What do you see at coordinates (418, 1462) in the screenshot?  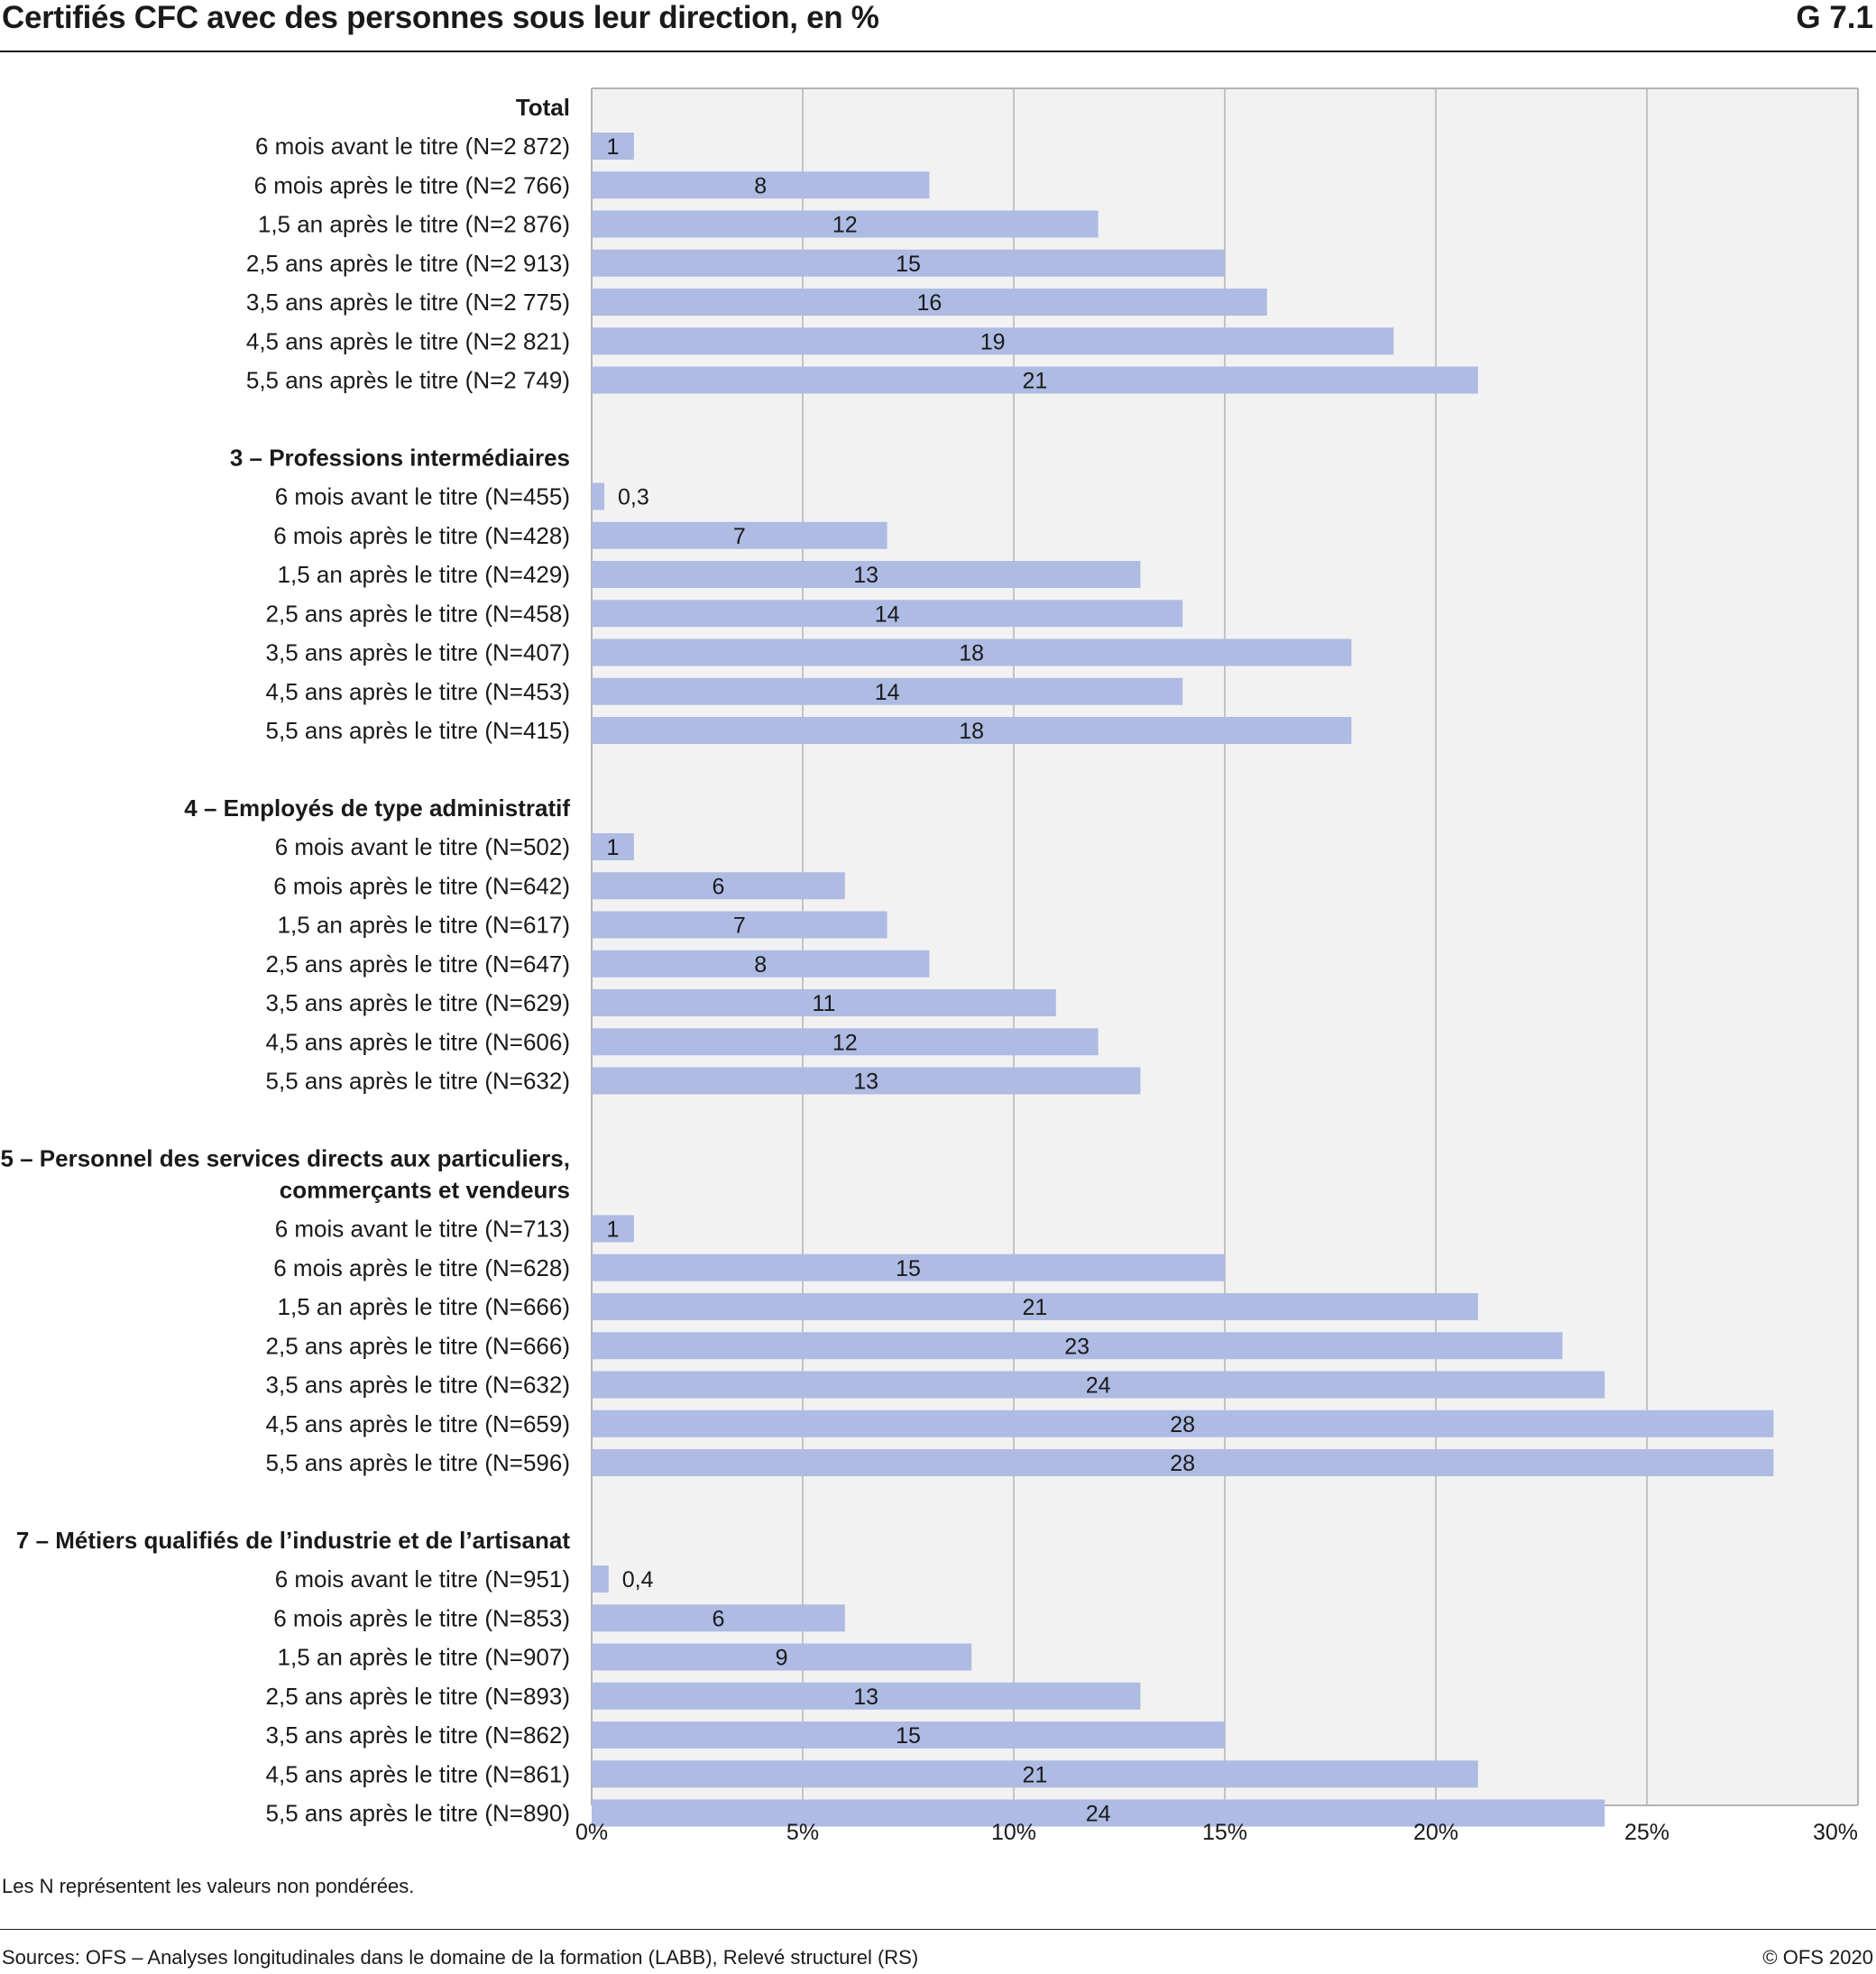 I see `category-label: 5,5 ans après le titre (N=596)` at bounding box center [418, 1462].